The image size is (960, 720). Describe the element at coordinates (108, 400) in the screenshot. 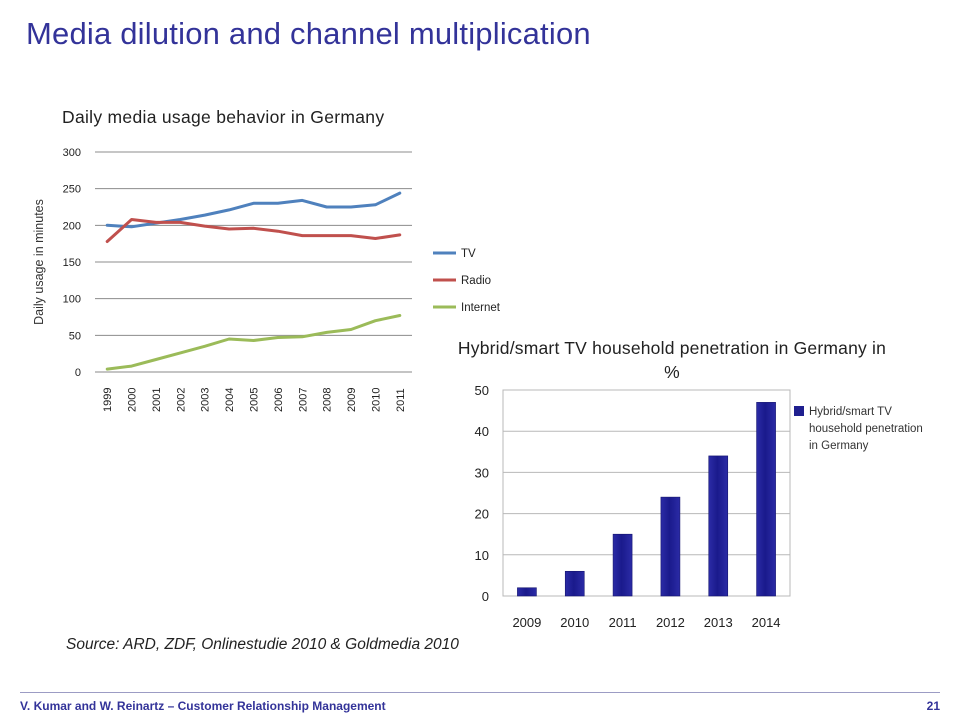

I see `x-tick-label: 1999` at that location.